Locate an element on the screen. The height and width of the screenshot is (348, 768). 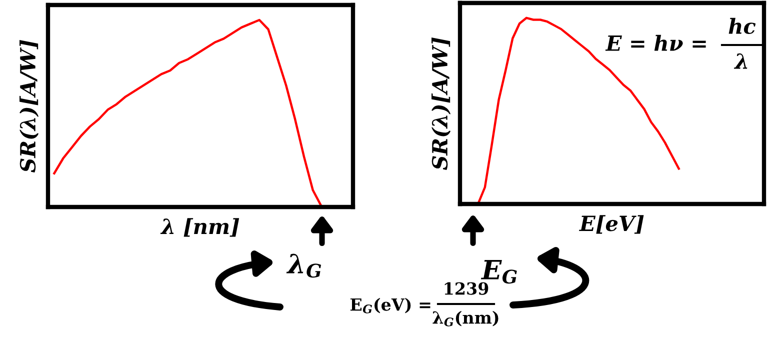
text: λ$_{G}$(nm) is located at coordinates (465, 318).